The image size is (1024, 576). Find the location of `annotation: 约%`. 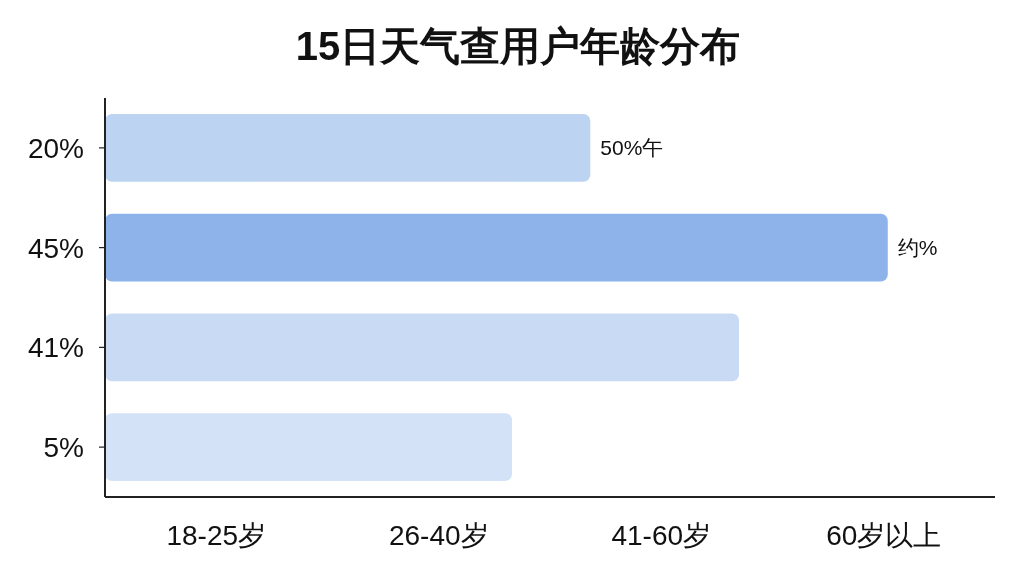

annotation: 约% is located at coordinates (917, 247).